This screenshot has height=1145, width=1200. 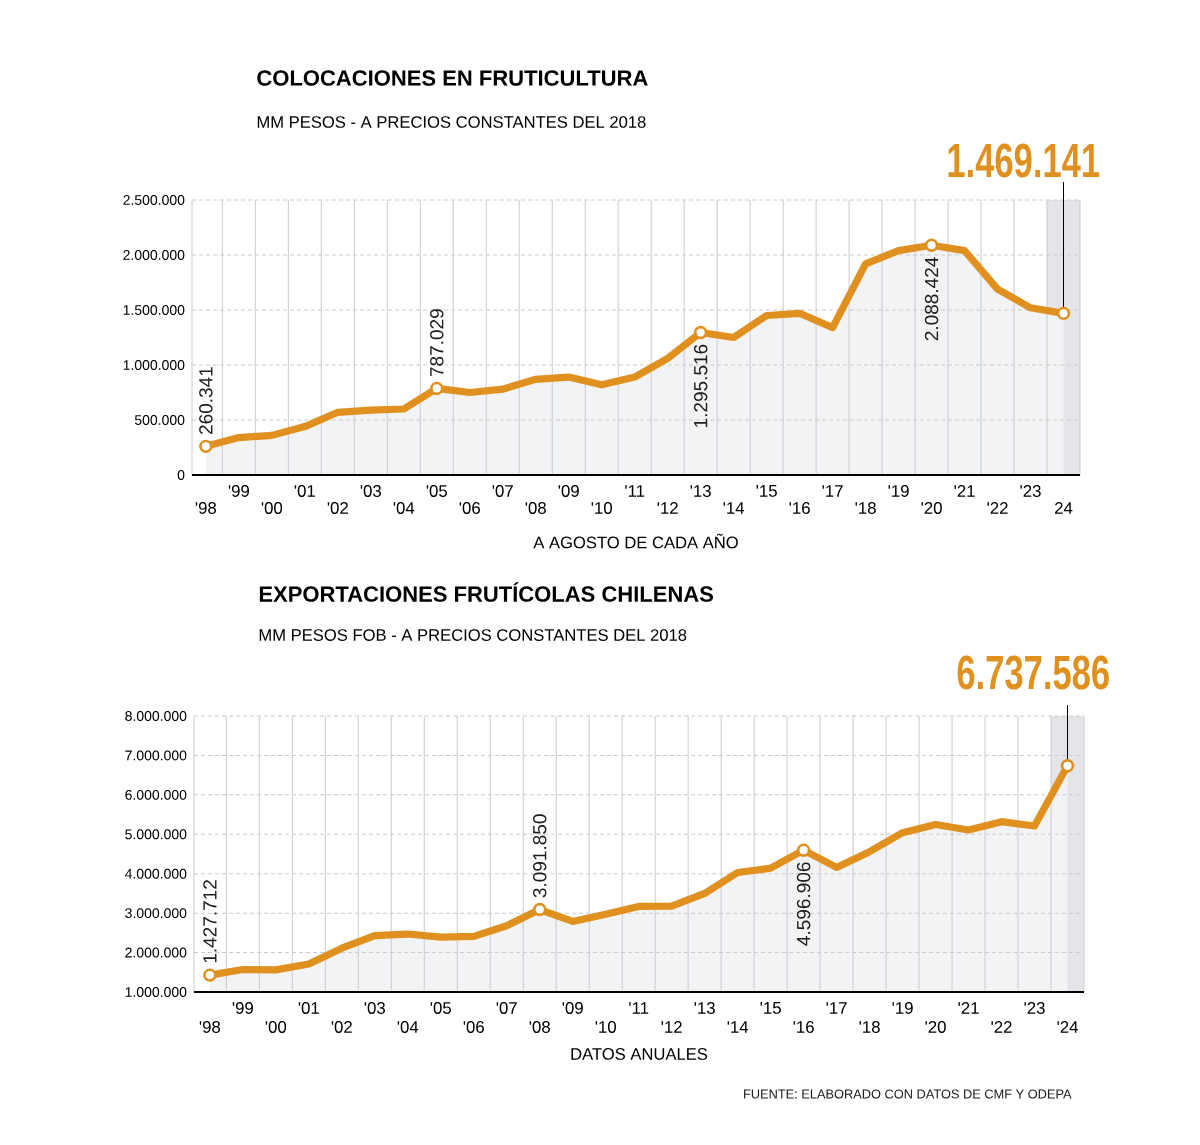 I want to click on data-label: 260.341, so click(x=206, y=401).